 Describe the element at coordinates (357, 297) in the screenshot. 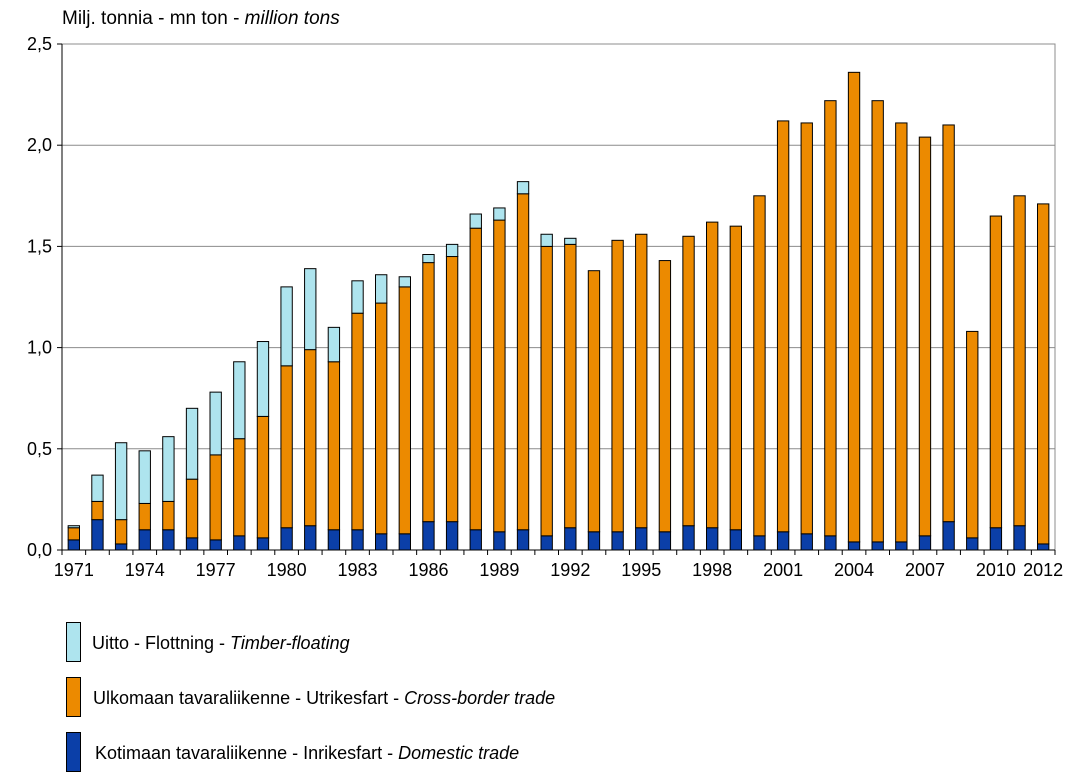

I see `bar-timber-floating-1983` at that location.